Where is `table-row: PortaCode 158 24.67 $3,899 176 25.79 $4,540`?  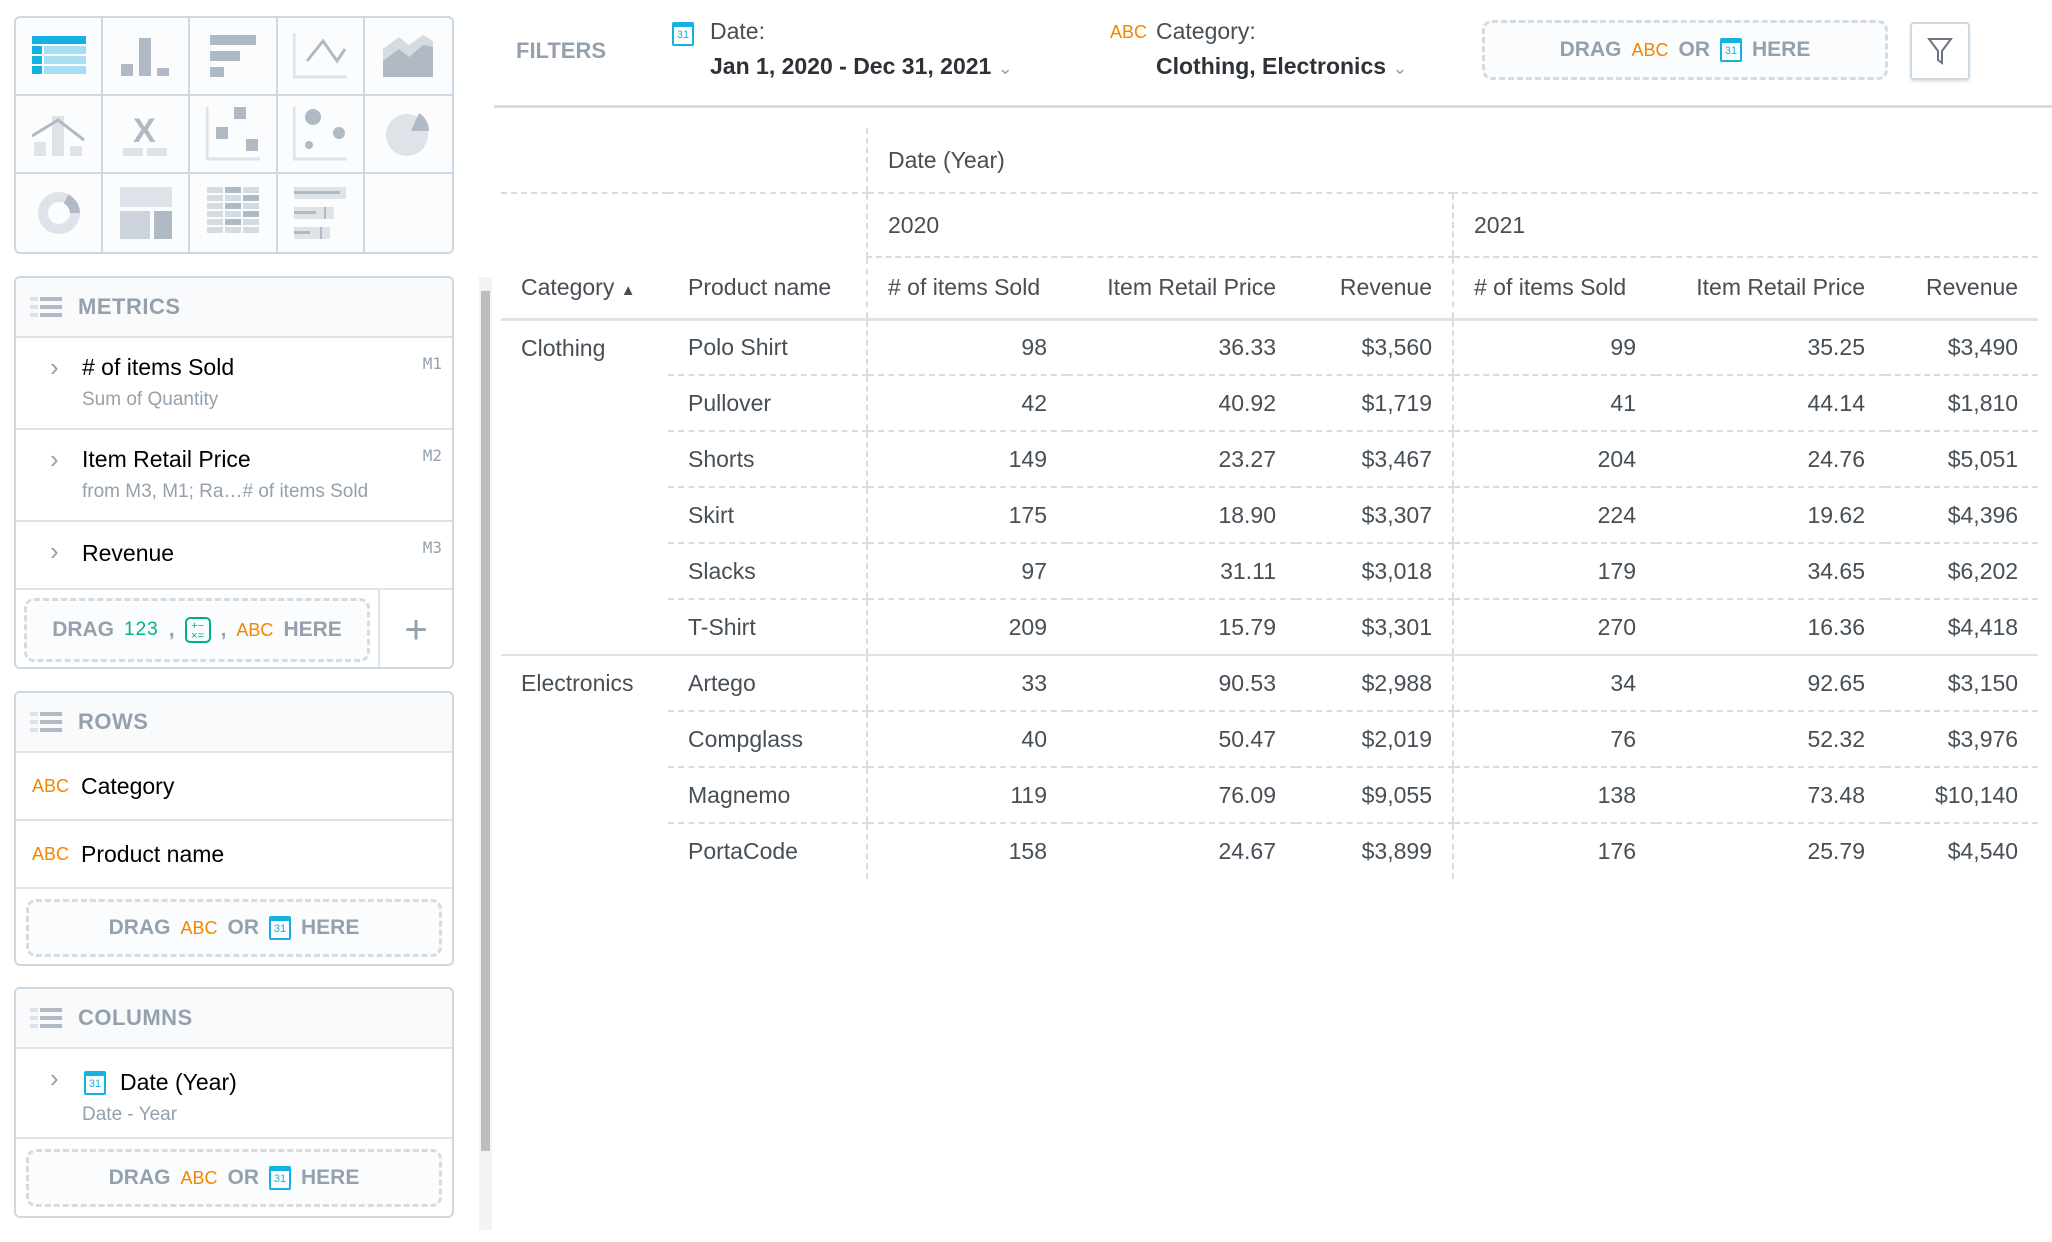 table-row: PortaCode 158 24.67 $3,899 176 25.79 $4,540 is located at coordinates (1269, 851).